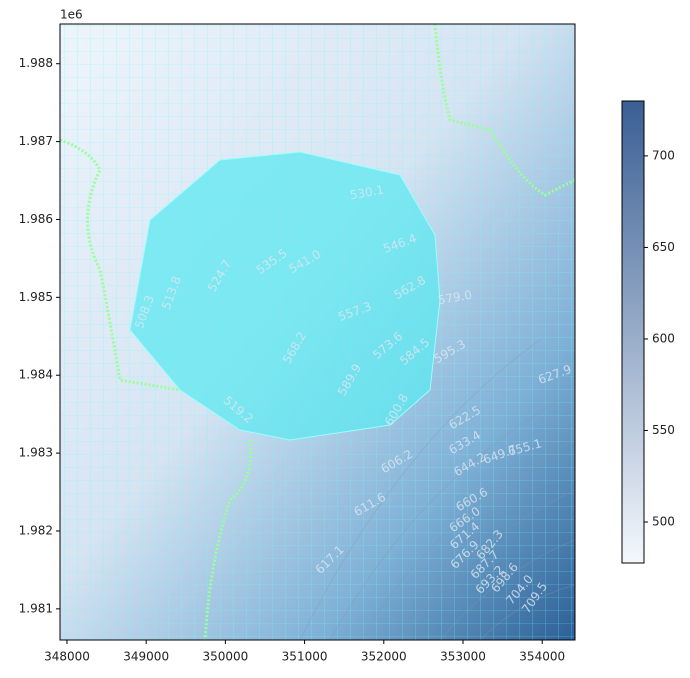 Image resolution: width=690 pixels, height=678 pixels. I want to click on y-tick-label: 1.985, so click(36, 297).